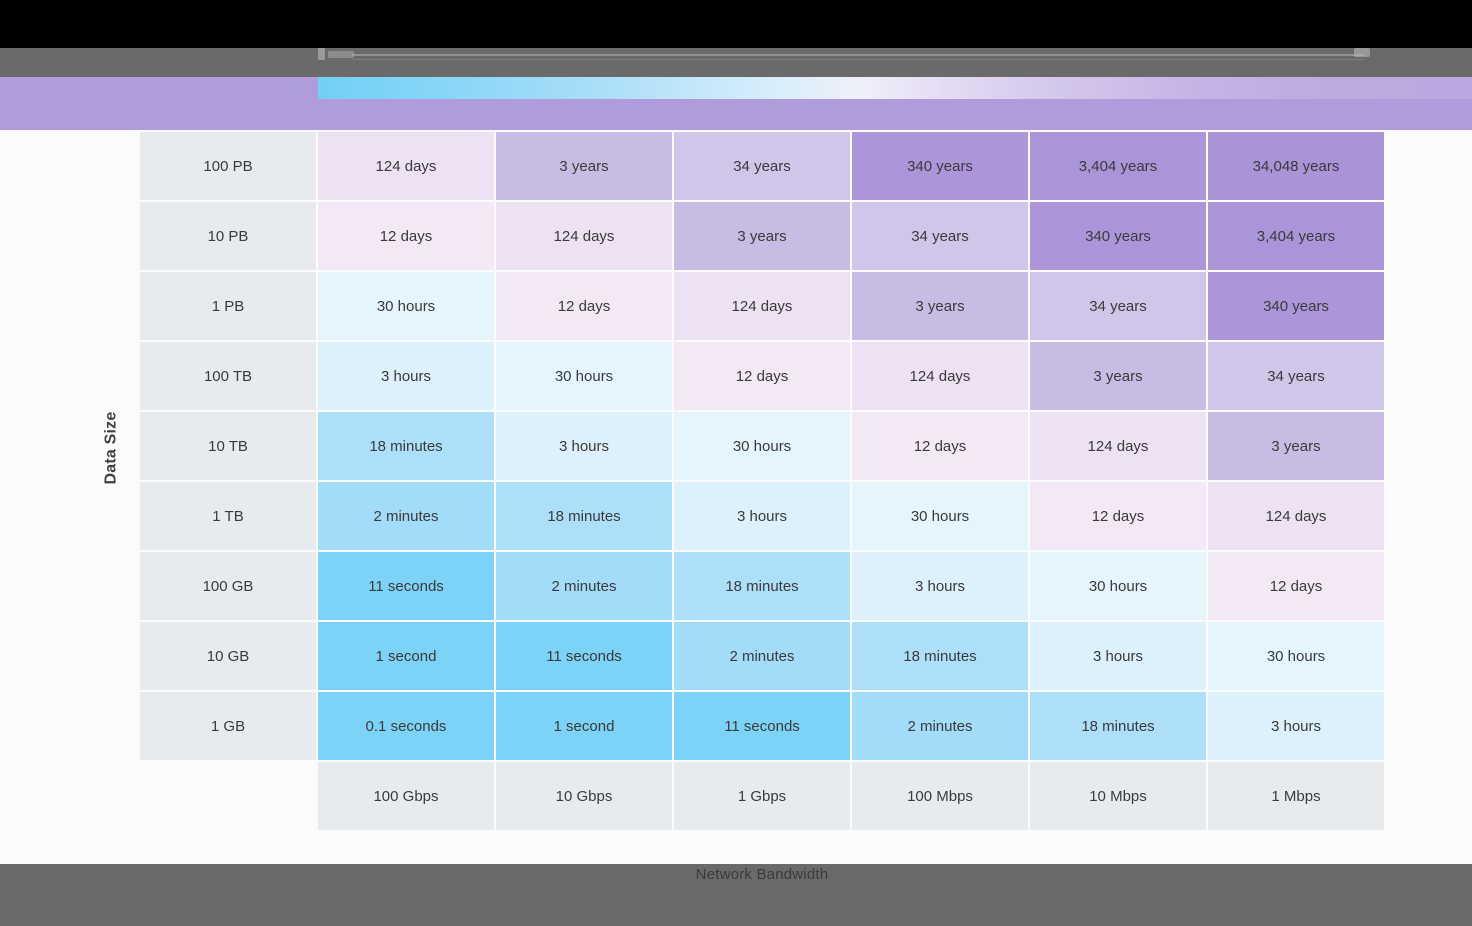 The width and height of the screenshot is (1472, 926). I want to click on row-label-cell: 100 TB, so click(228, 376).